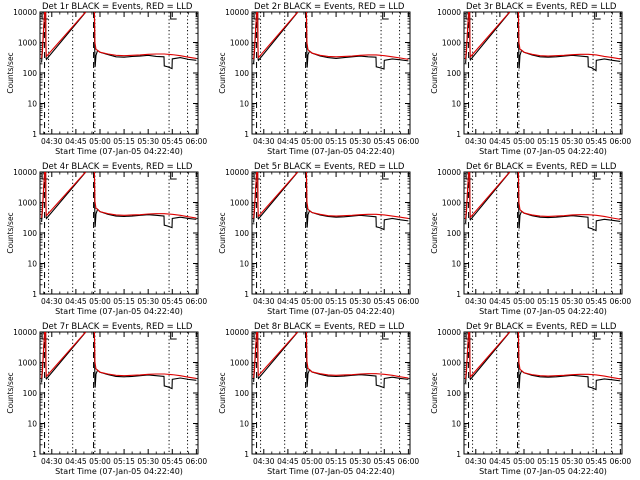 This screenshot has height=480, width=640. I want to click on panel-title: Det 8r BLACK = Events, RED = LLD, so click(329, 327).